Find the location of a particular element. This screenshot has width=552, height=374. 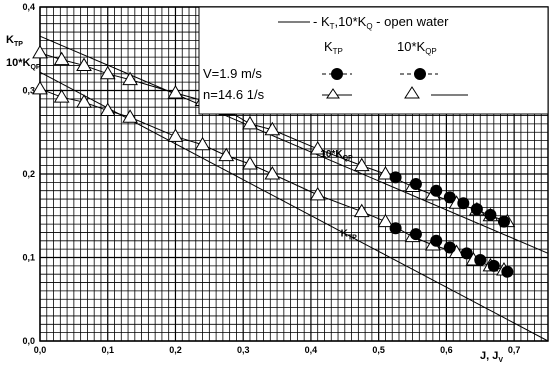

legend-speed: V=1.9 m/s is located at coordinates (232, 73).